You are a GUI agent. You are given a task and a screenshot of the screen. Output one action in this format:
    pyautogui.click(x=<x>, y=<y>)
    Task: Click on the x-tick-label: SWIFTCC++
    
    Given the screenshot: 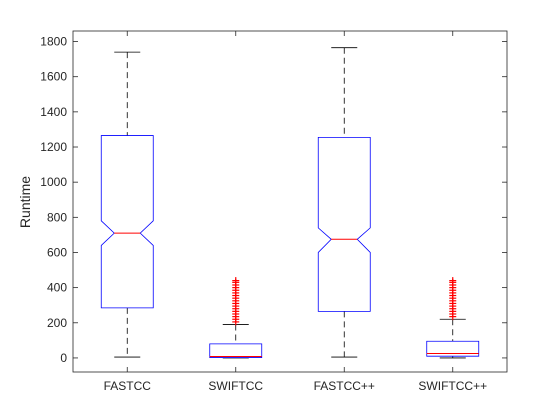 What is the action you would take?
    pyautogui.click(x=452, y=386)
    